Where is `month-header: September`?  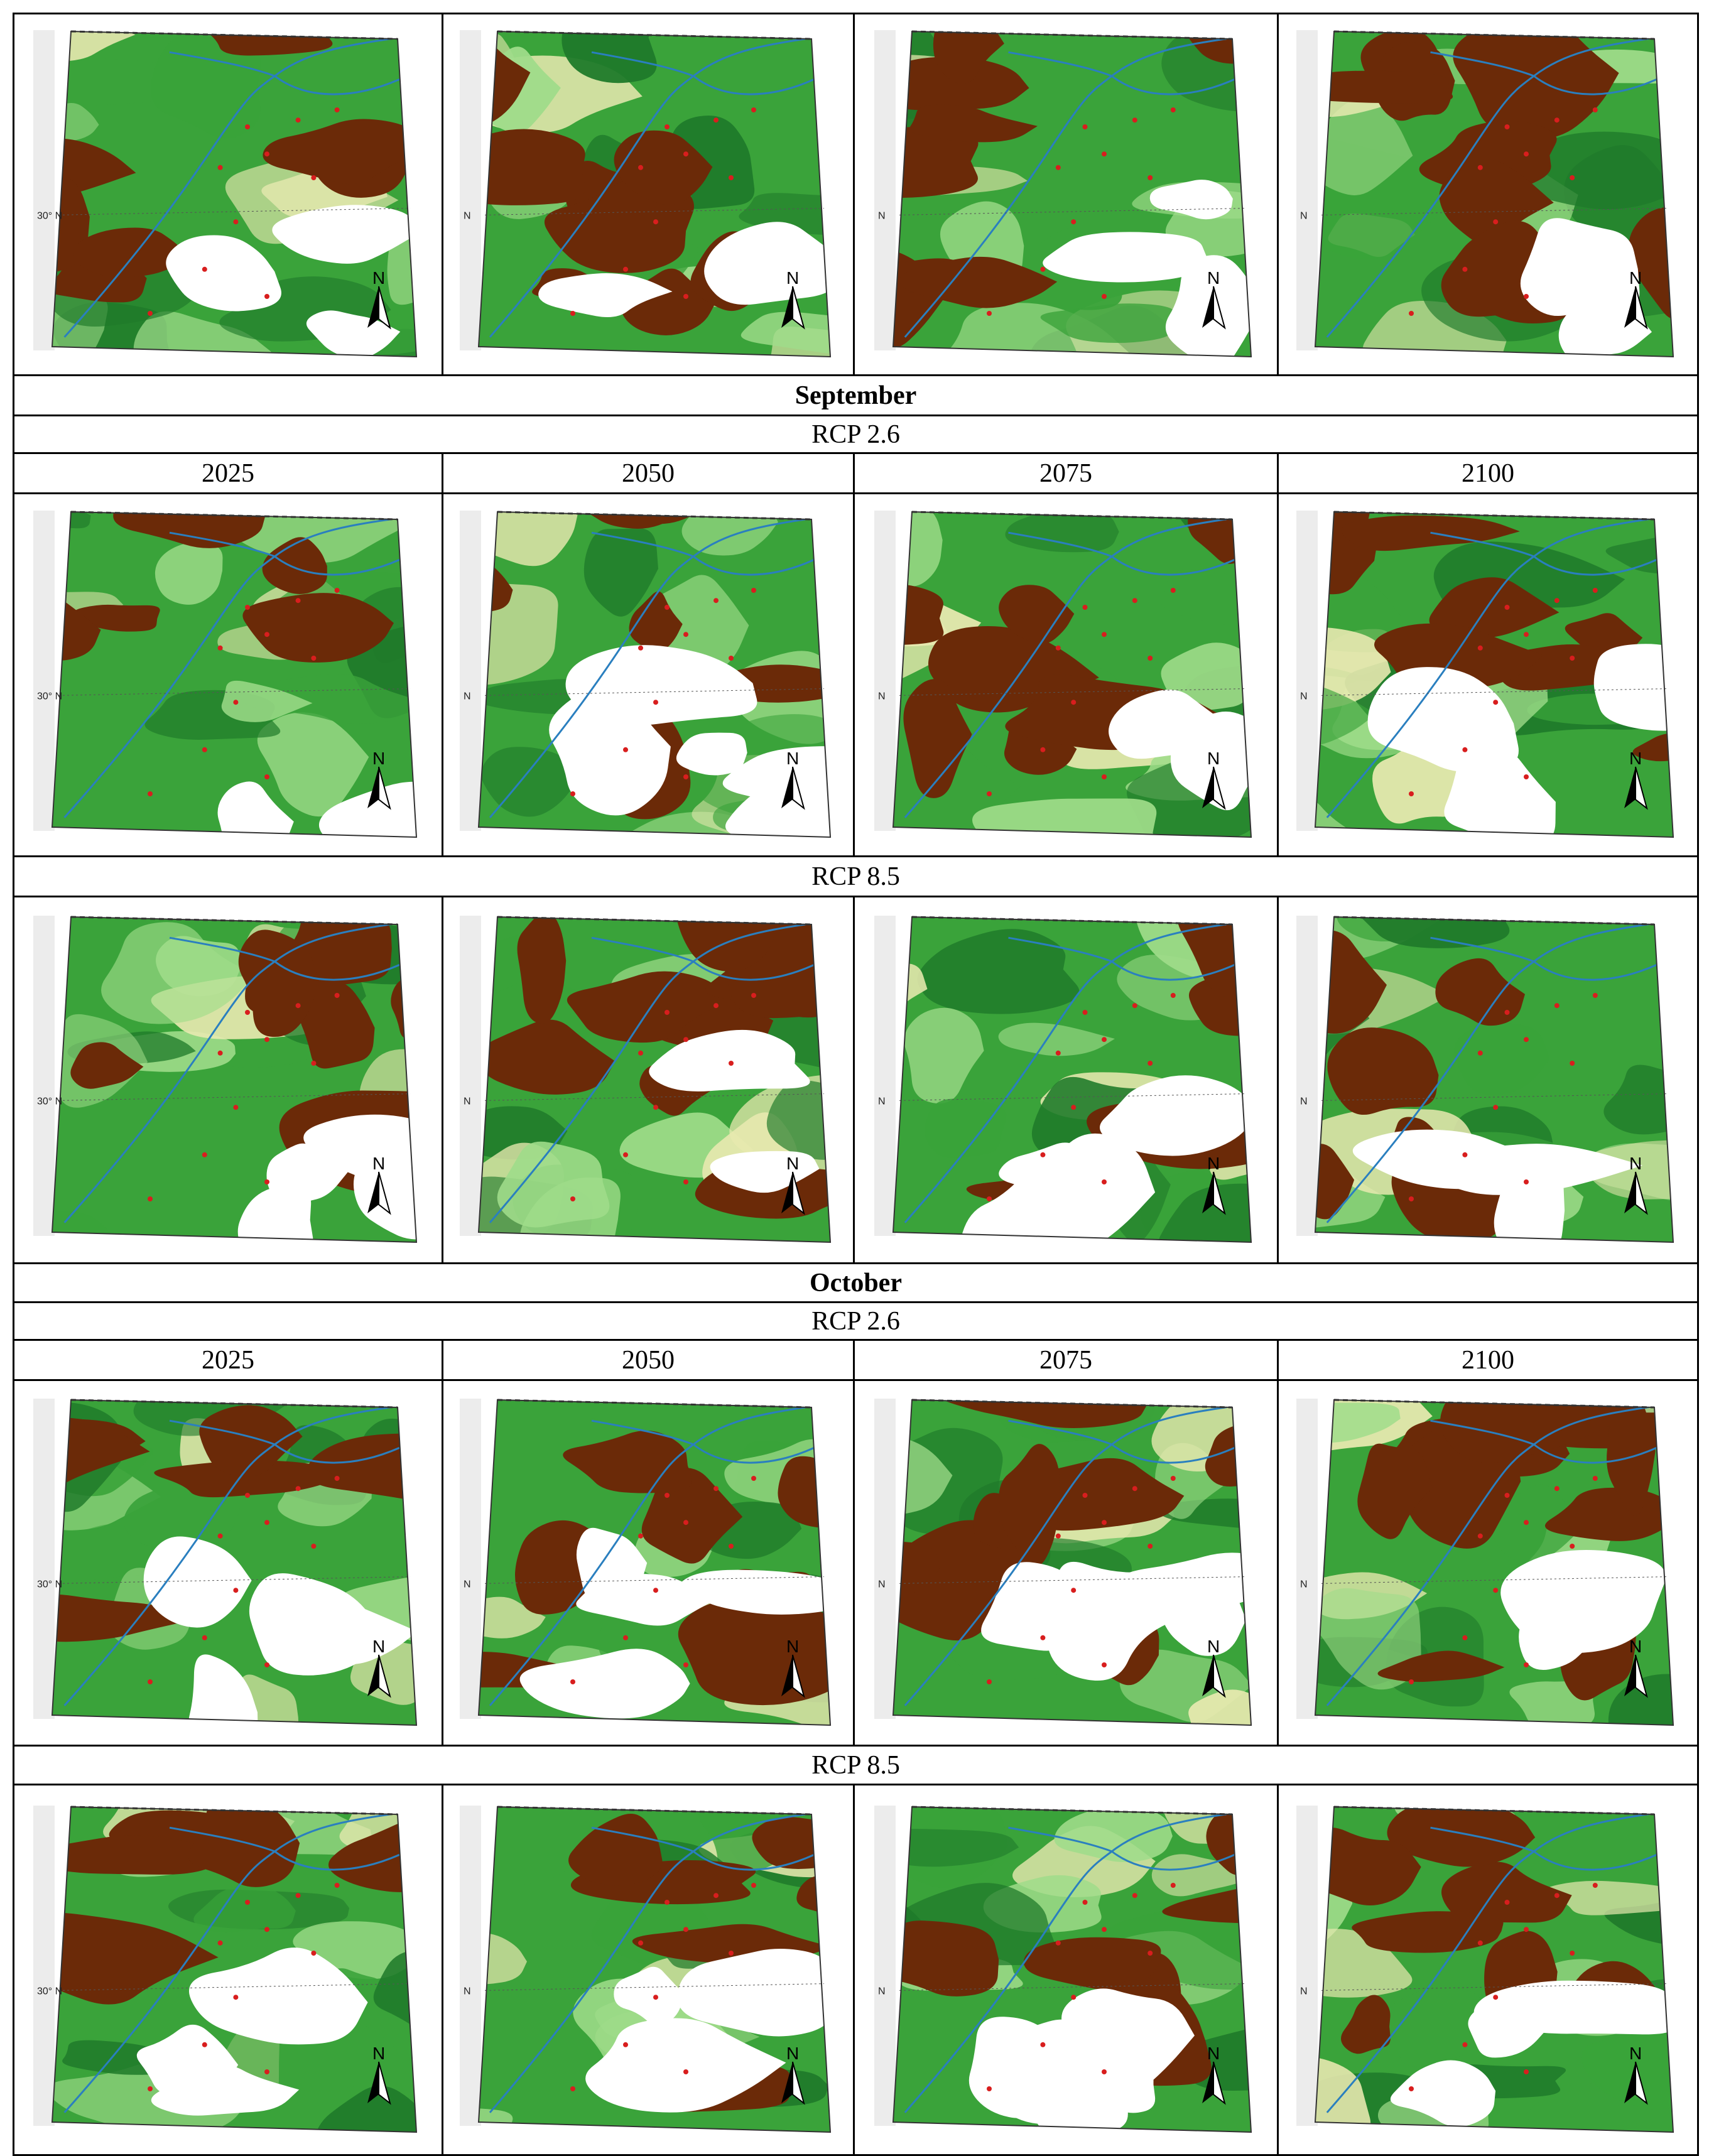
month-header: September is located at coordinates (856, 395).